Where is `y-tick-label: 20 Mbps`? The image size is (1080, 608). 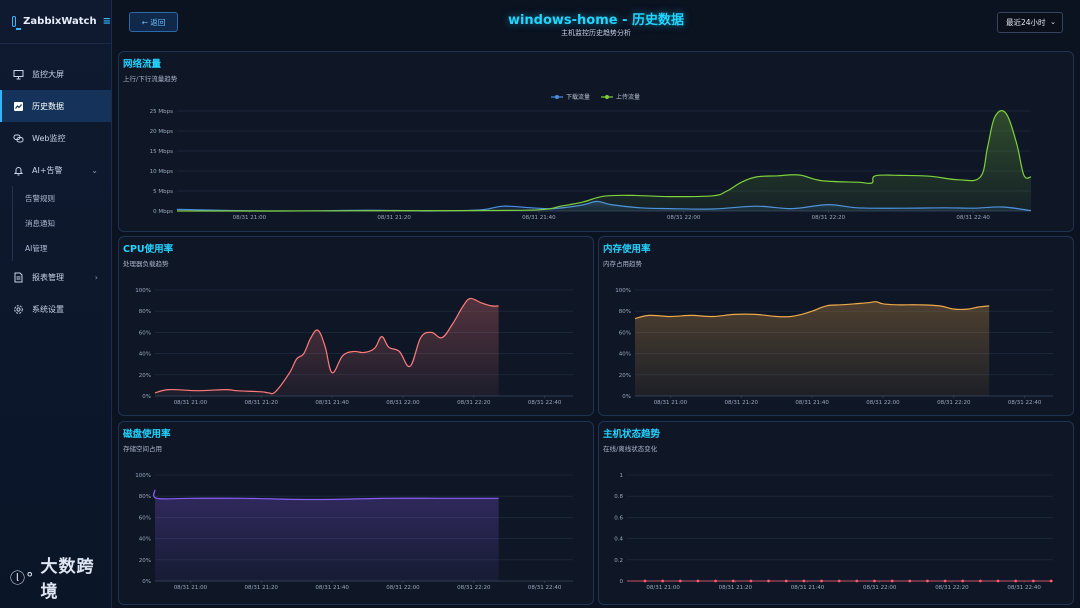 y-tick-label: 20 Mbps is located at coordinates (161, 132).